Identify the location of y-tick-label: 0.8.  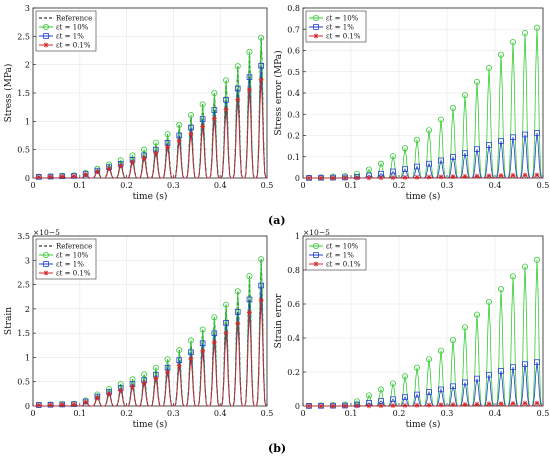
(293, 8).